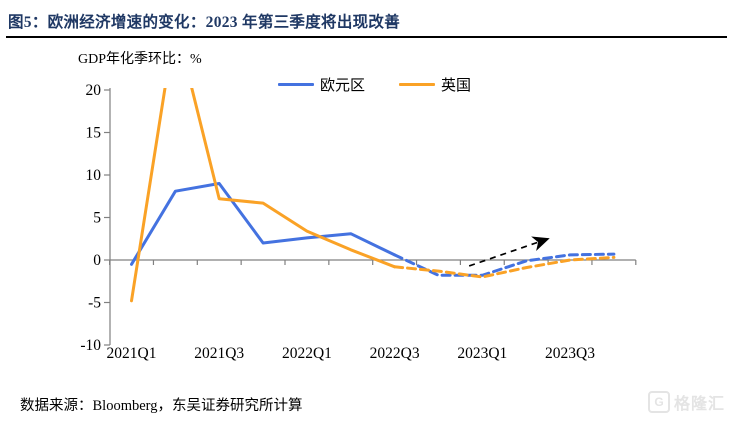 This screenshot has height=424, width=733. Describe the element at coordinates (132, 353) in the screenshot. I see `x-axis-tick-label: 2021Q1` at that location.